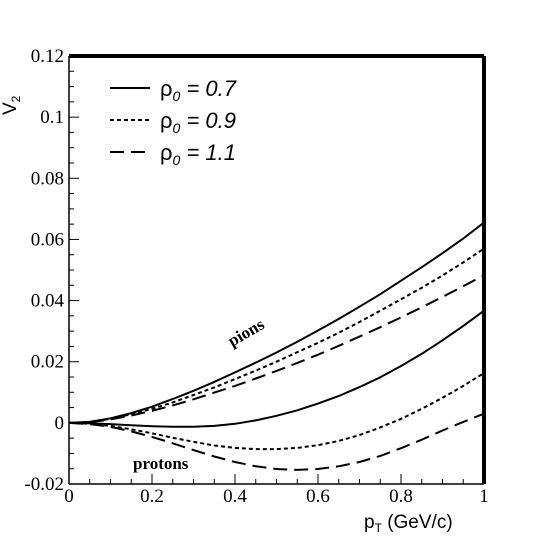 The width and height of the screenshot is (539, 539). What do you see at coordinates (47, 56) in the screenshot?
I see `y-tick-label: 0.12` at bounding box center [47, 56].